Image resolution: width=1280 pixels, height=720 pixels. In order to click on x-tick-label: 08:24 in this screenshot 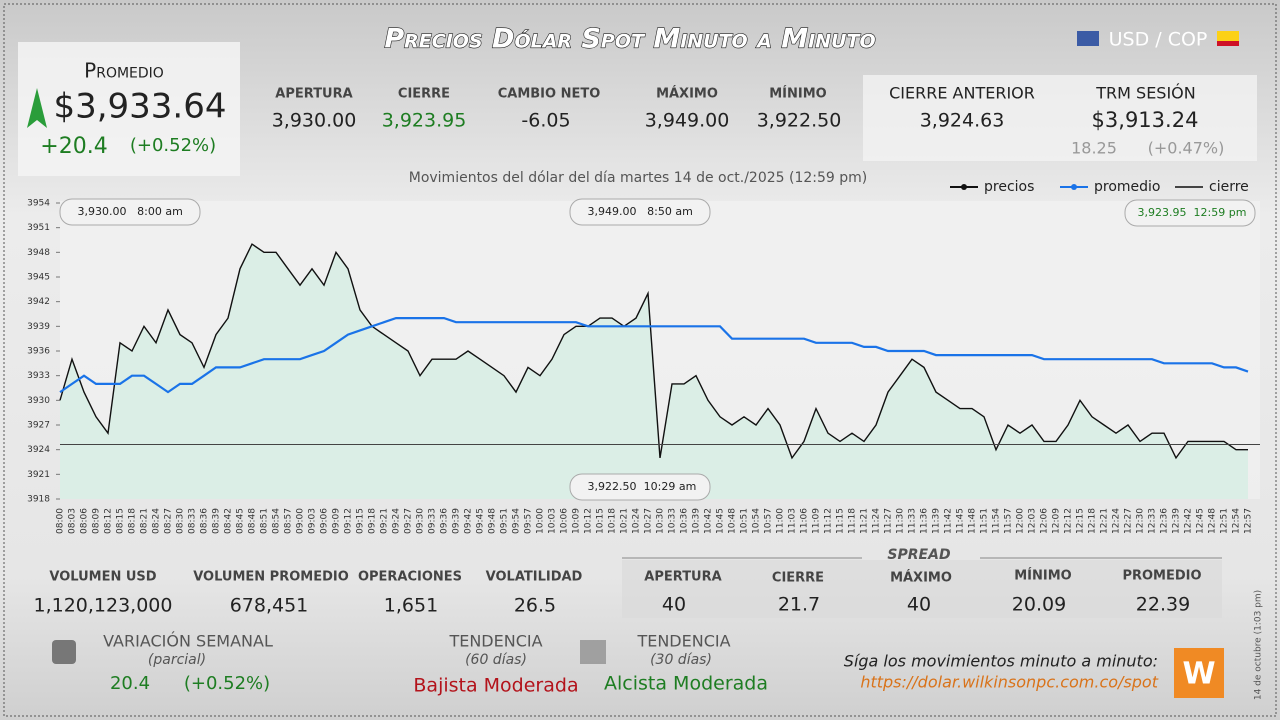, I will do `click(157, 521)`.